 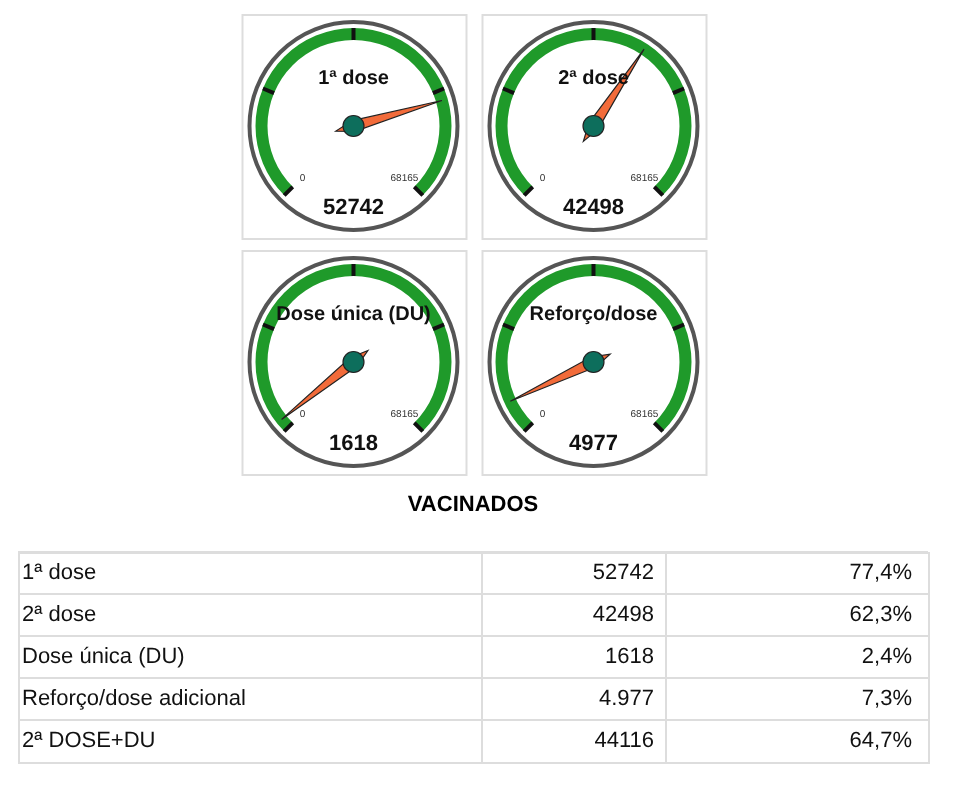 What do you see at coordinates (59, 615) in the screenshot?
I see `text: 2ª dose` at bounding box center [59, 615].